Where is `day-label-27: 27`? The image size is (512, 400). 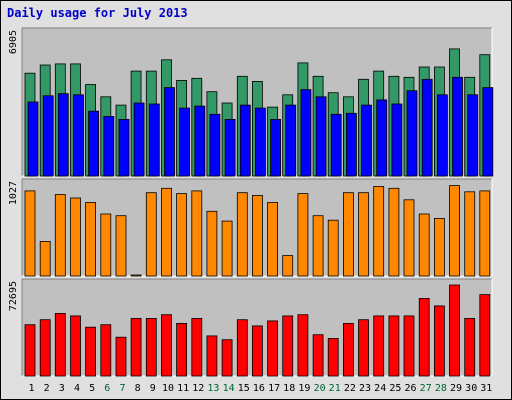 day-label-27: 27 is located at coordinates (426, 388).